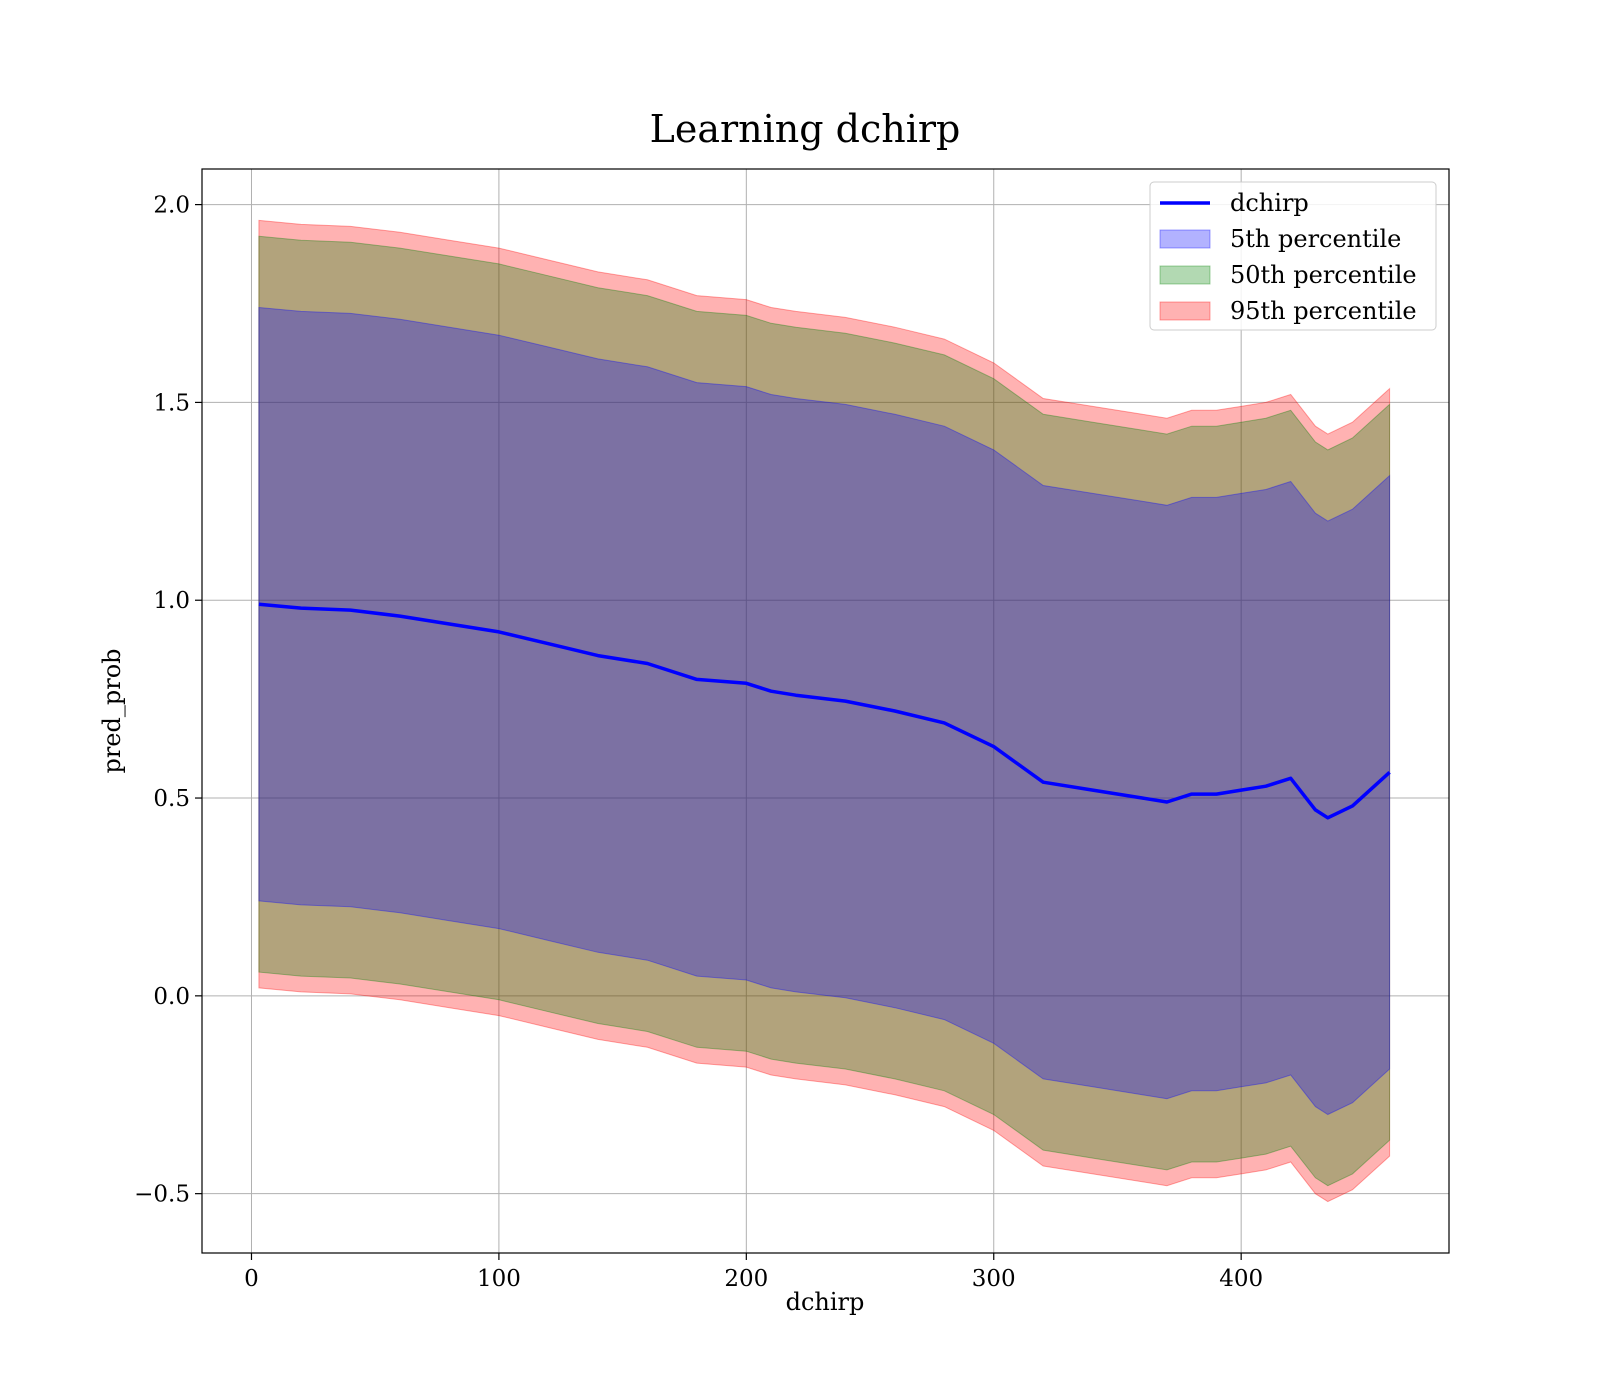 The image size is (1600, 1400). I want to click on x-tick-label: 100, so click(499, 1279).